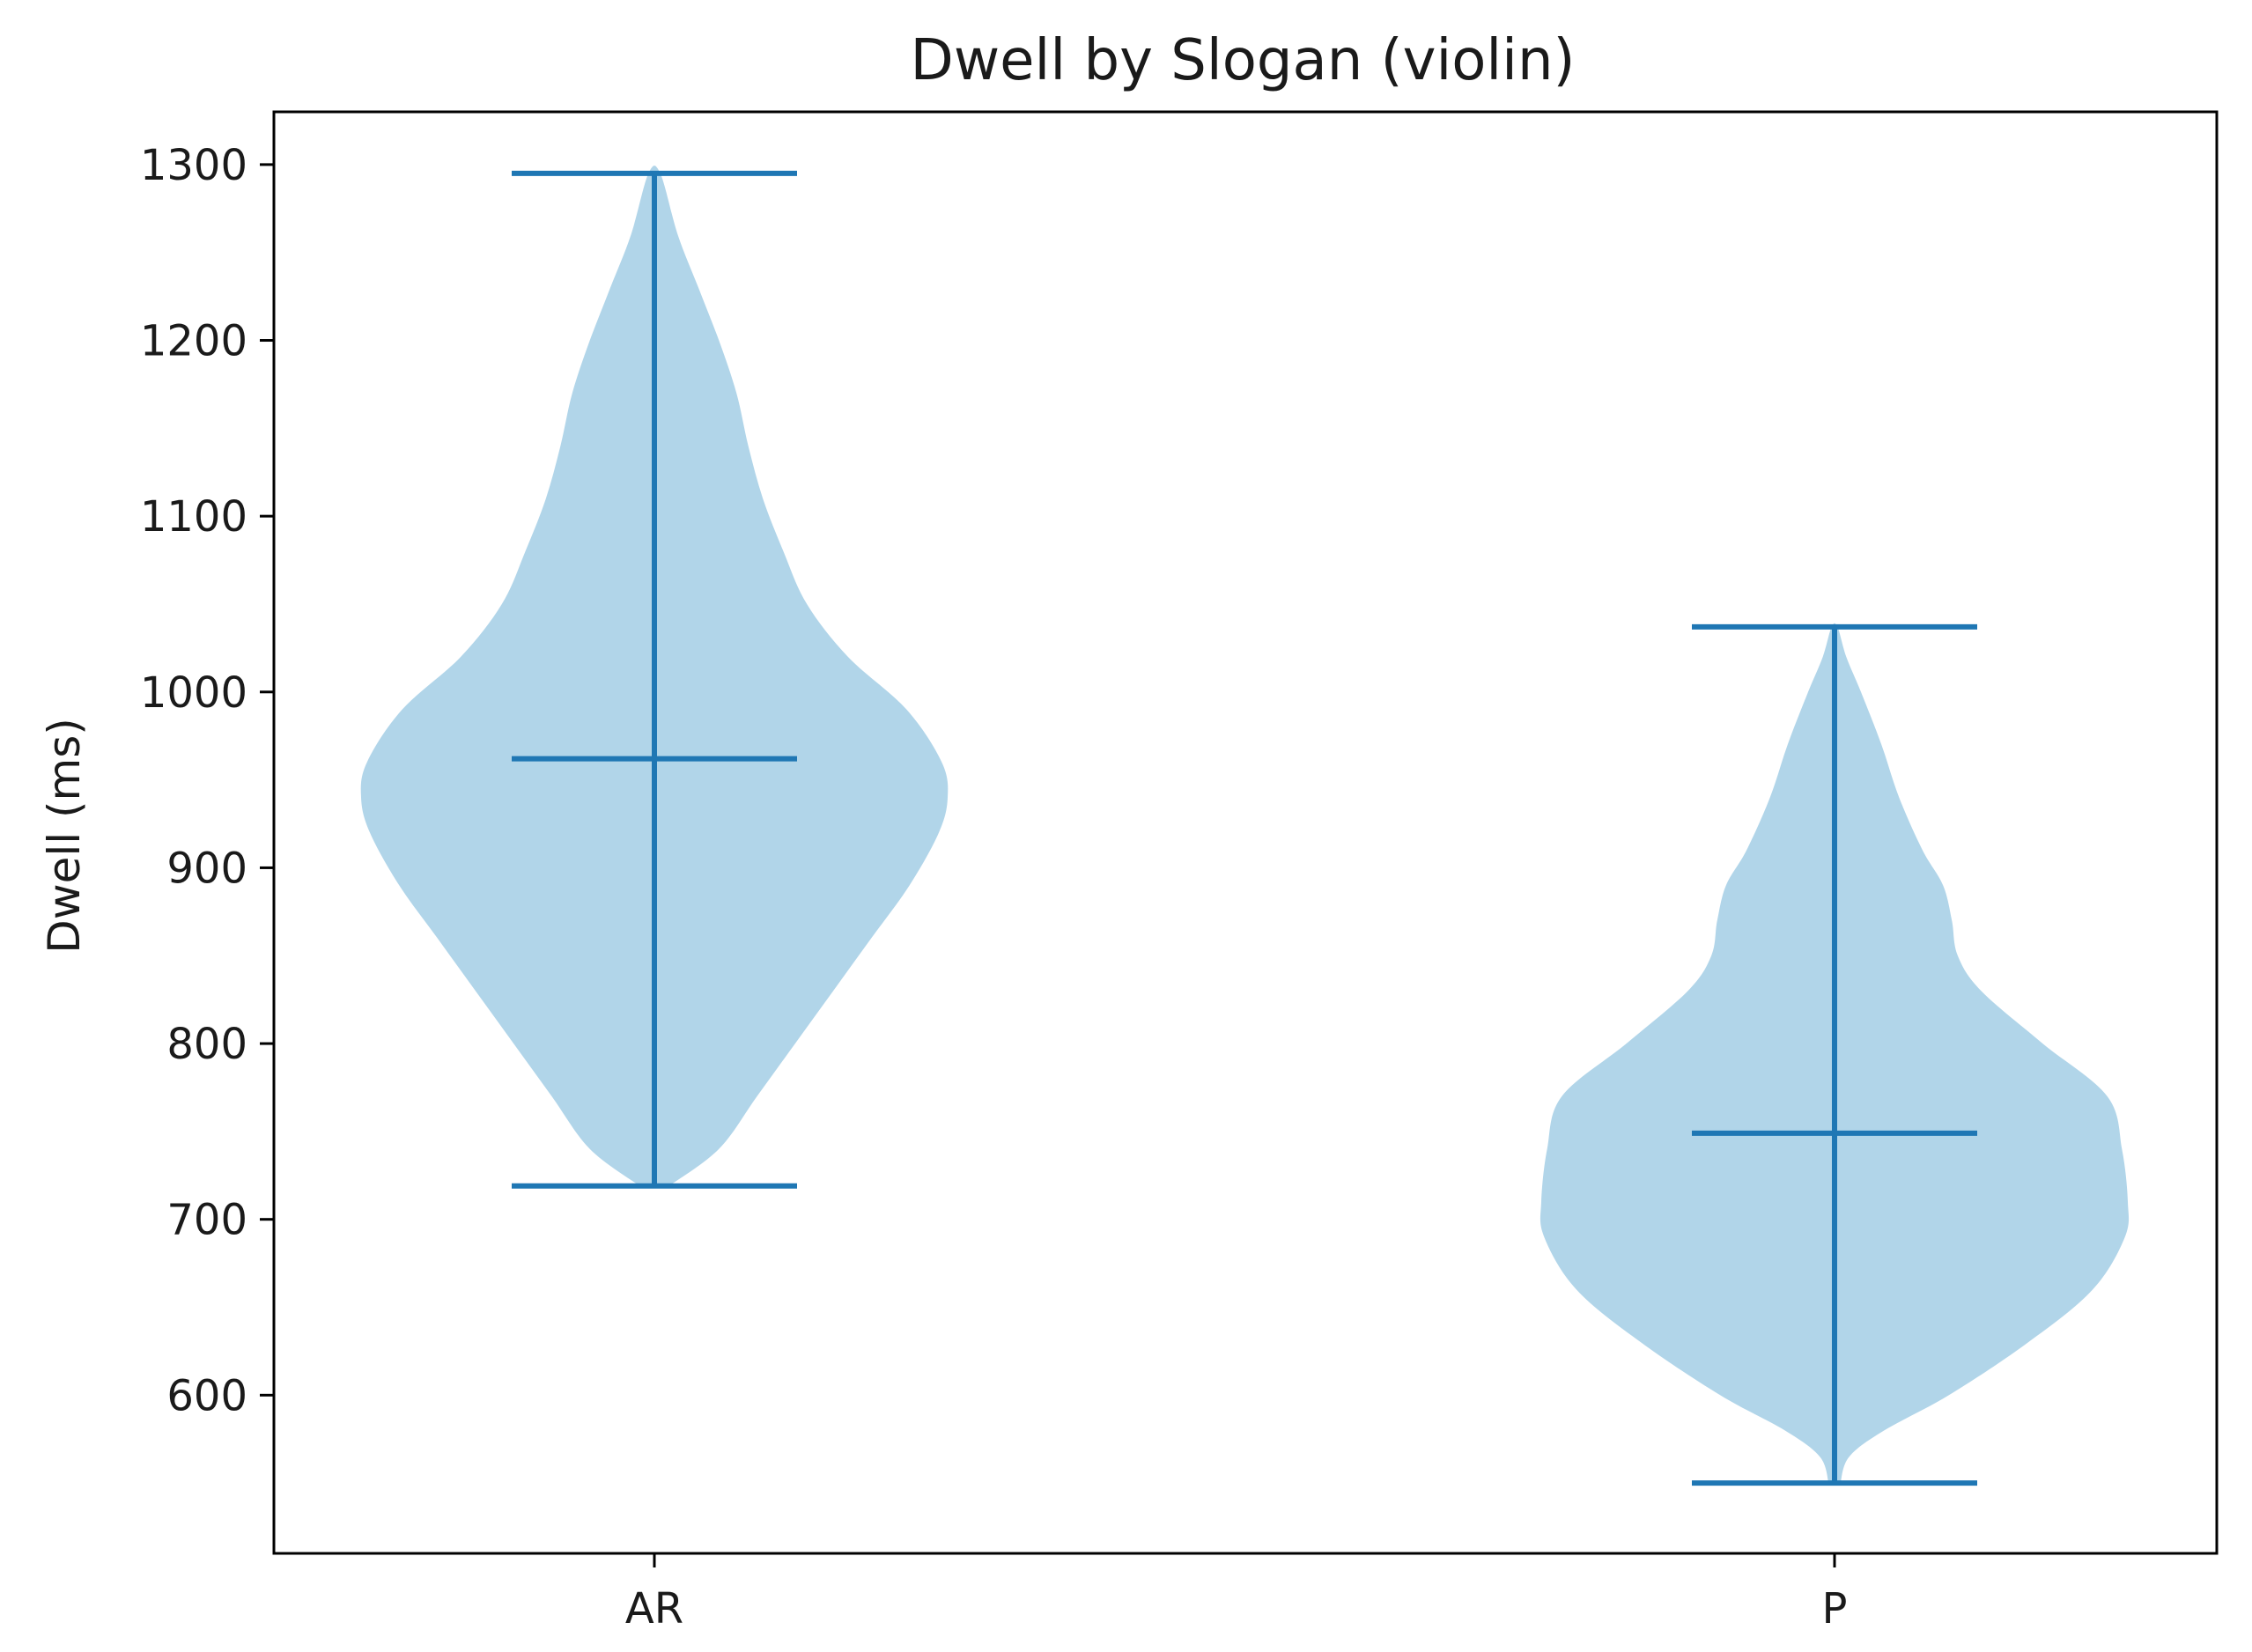 The image size is (2252, 1652). I want to click on y-axis-ticks: 600 700 800 900 1000 1100 1200 1300, so click(207, 781).